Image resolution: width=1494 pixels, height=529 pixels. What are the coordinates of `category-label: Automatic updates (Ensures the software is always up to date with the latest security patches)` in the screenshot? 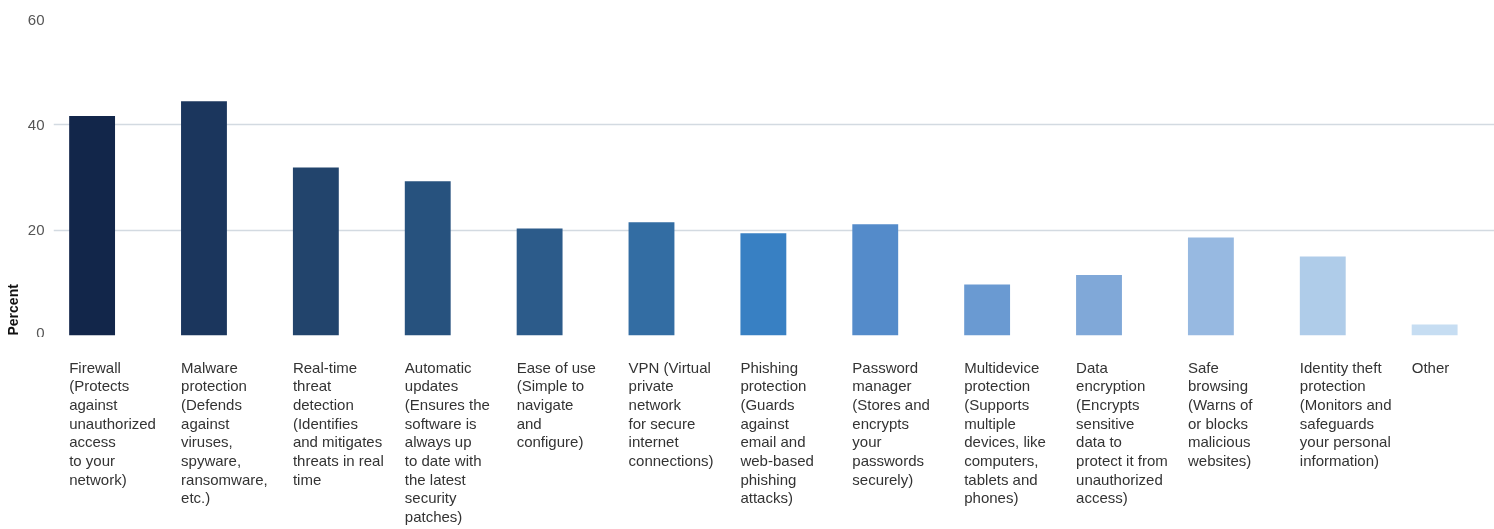 It's located at (447, 442).